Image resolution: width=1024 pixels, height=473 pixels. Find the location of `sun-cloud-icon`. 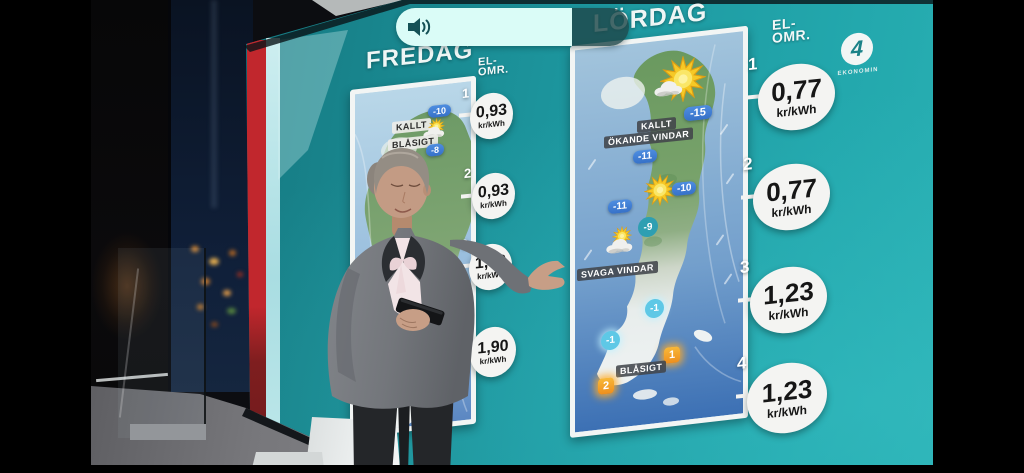

sun-cloud-icon is located at coordinates (619, 245).